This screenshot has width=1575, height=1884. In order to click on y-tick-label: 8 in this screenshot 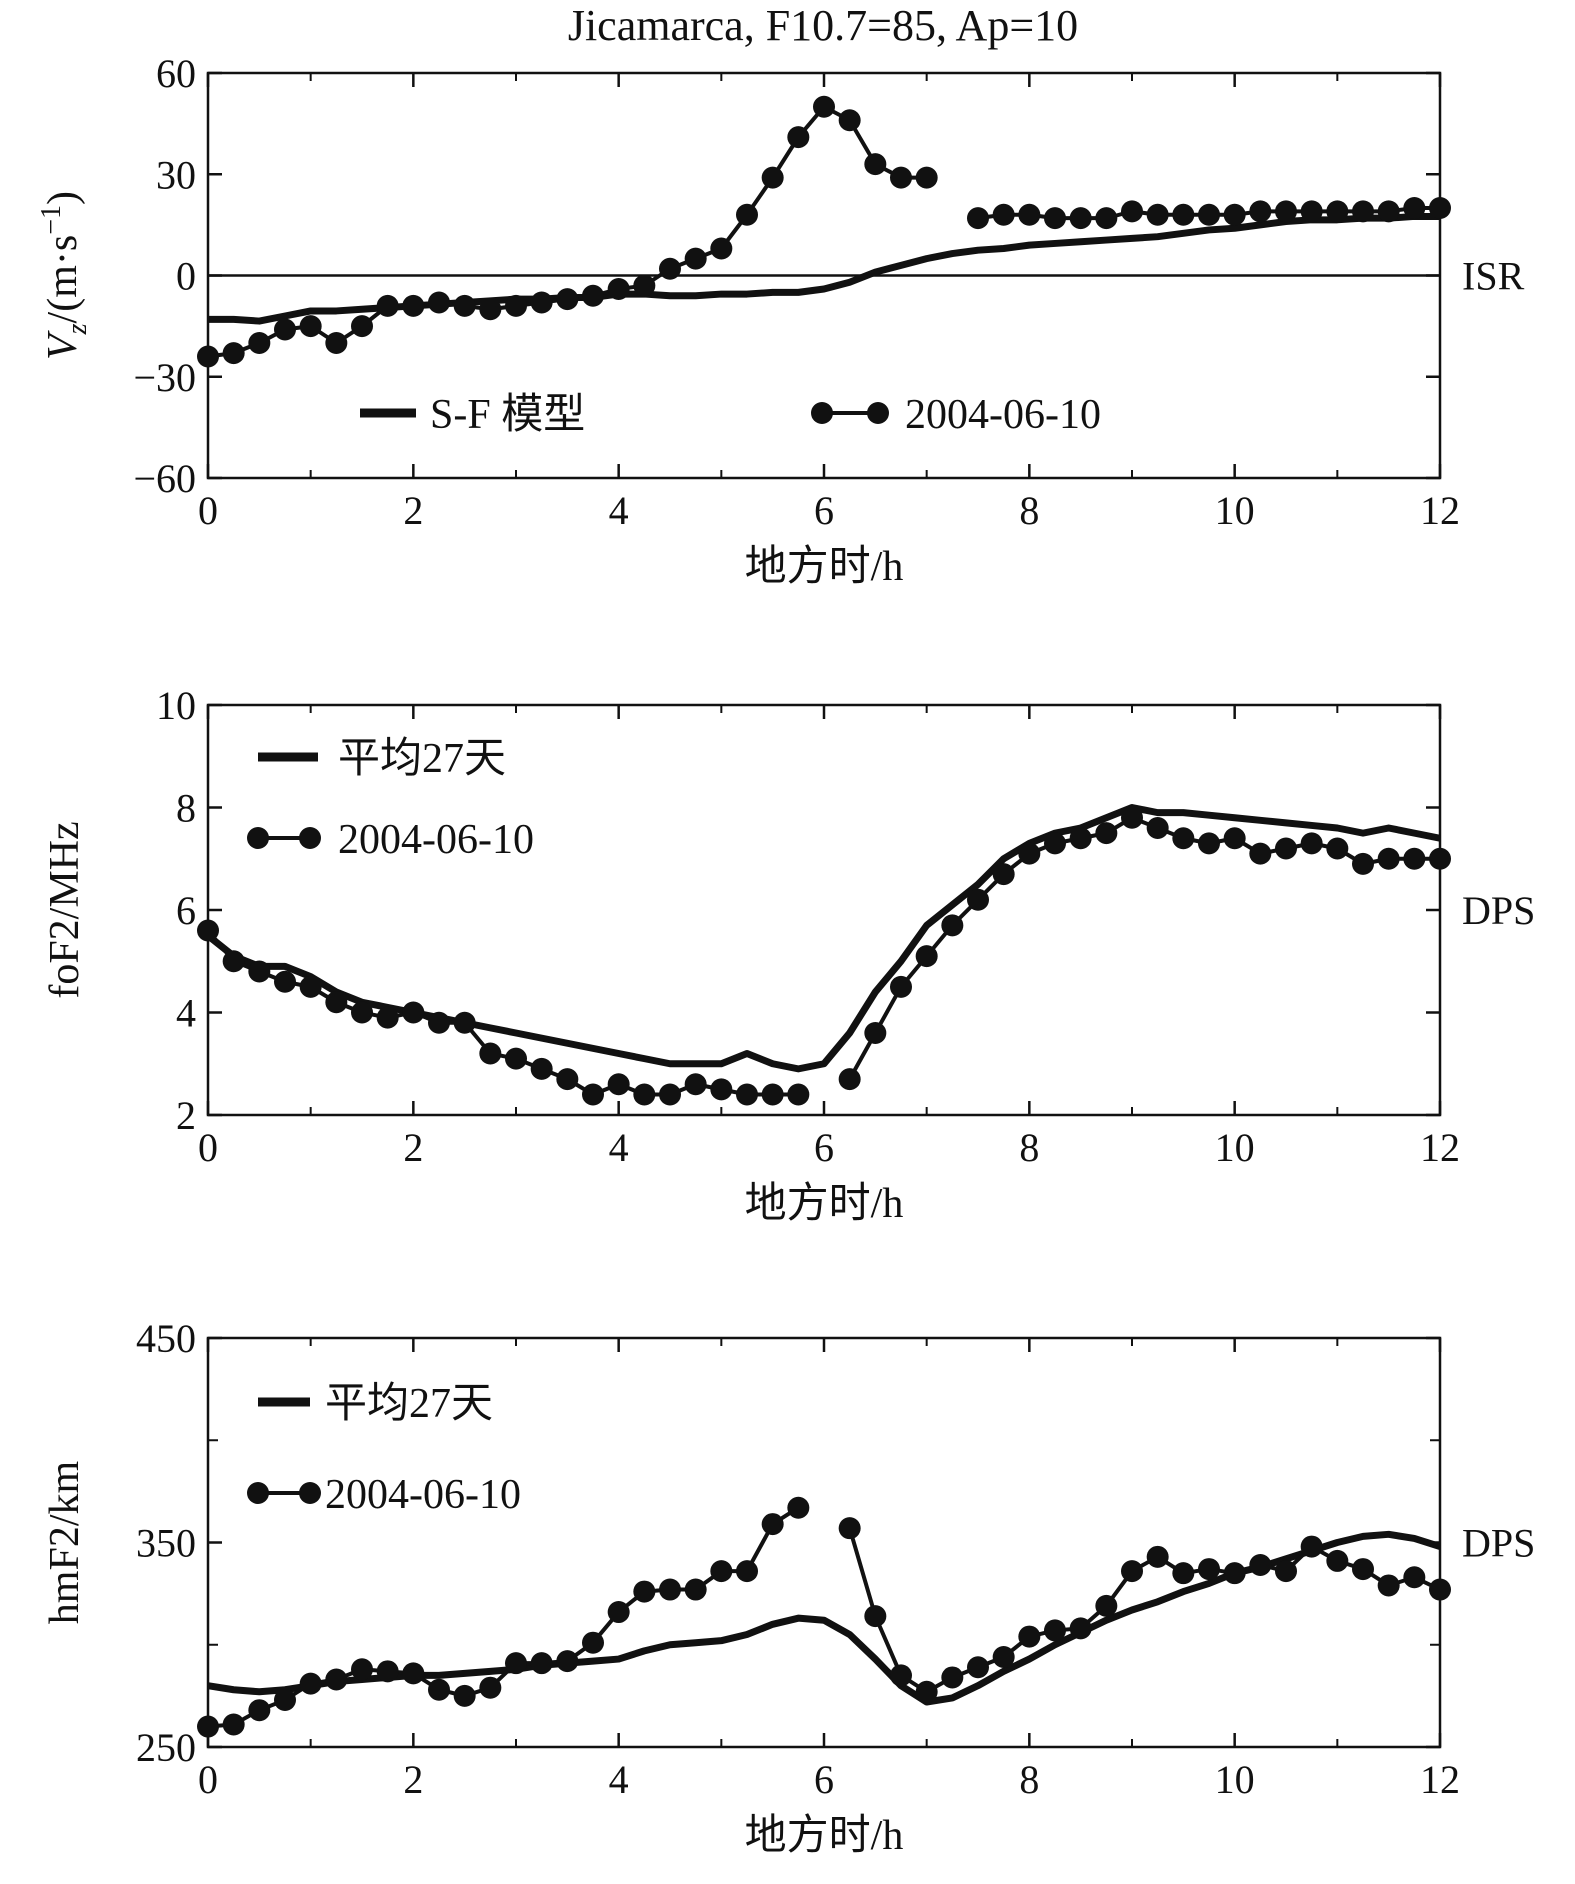, I will do `click(186, 808)`.